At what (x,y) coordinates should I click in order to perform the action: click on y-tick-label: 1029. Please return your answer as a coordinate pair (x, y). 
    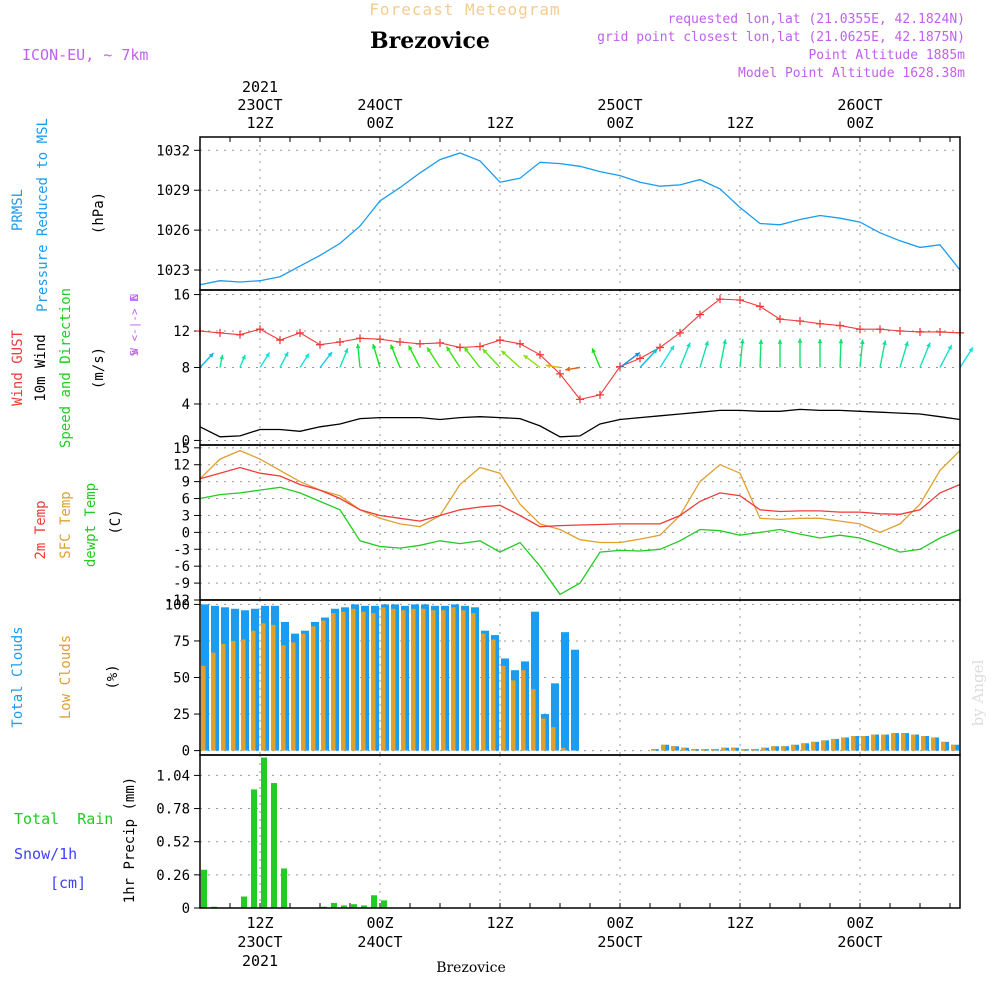
    Looking at the image, I should click on (173, 191).